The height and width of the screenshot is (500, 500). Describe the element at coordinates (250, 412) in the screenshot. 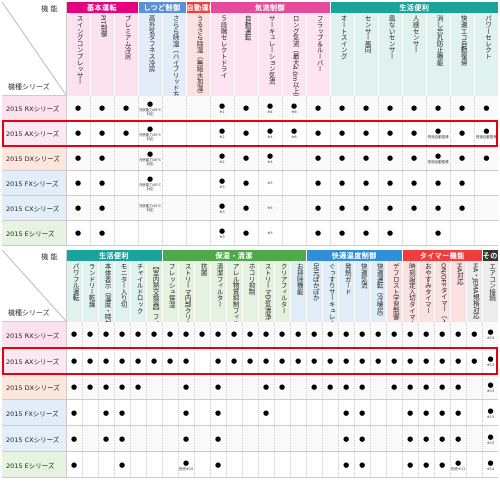

I see `series-row: 2015 FXシリーズ ● ● ● ● ● ● ● ● ● ● ● ● ● ※13` at that location.